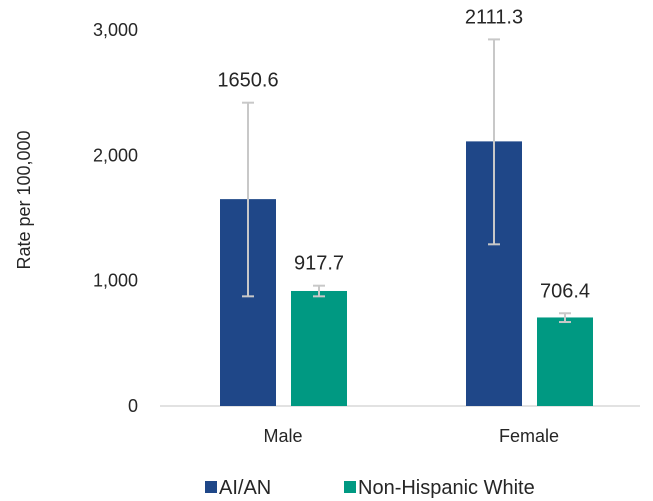 The width and height of the screenshot is (653, 501). Describe the element at coordinates (446, 488) in the screenshot. I see `legend-label: Non-Hispanic White` at that location.